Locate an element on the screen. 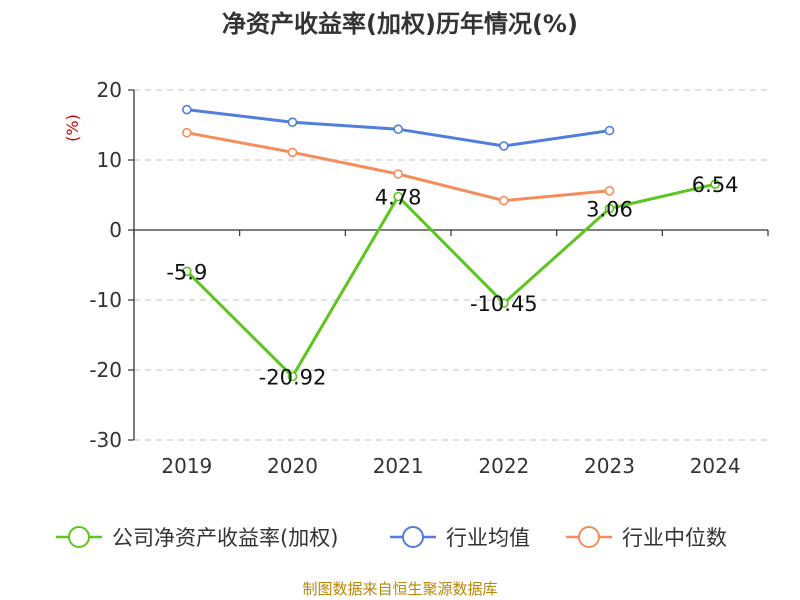  legend-item: 公司净资产收益率(加权) is located at coordinates (197, 538).